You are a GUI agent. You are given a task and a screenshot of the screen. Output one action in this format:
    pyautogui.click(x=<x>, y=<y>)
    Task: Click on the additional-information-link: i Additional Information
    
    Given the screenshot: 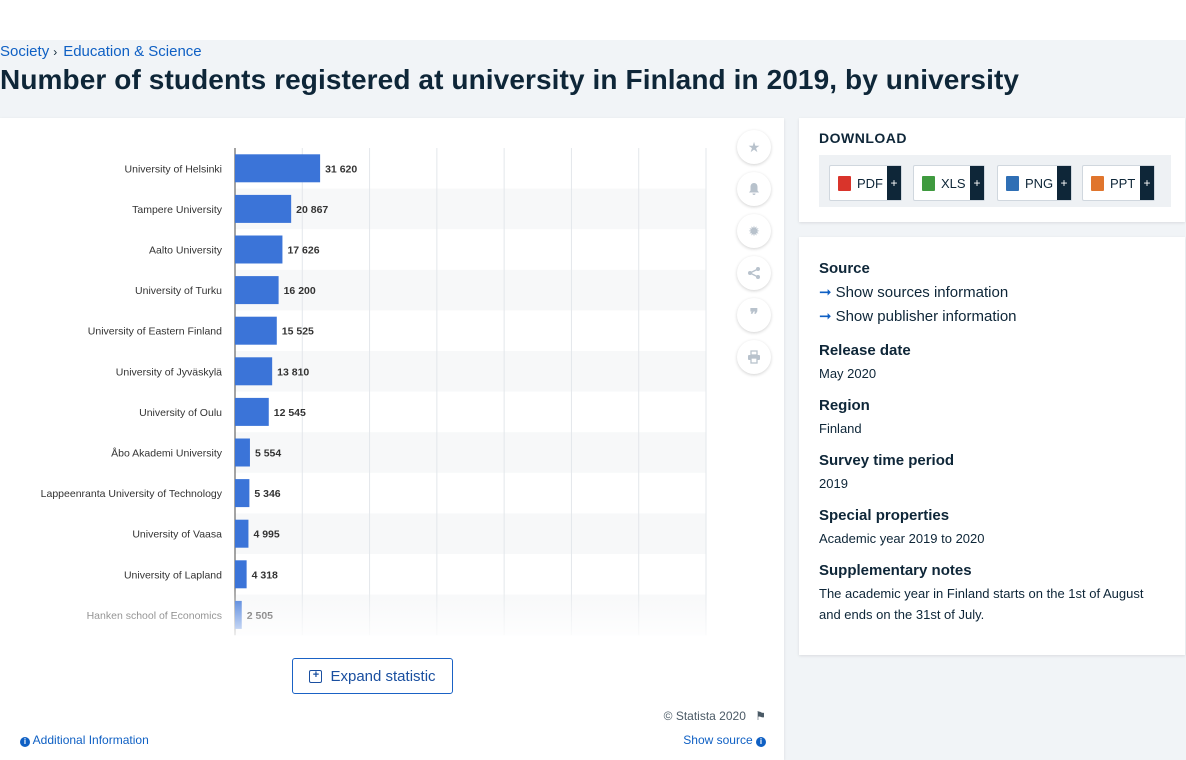 What is the action you would take?
    pyautogui.click(x=84, y=740)
    